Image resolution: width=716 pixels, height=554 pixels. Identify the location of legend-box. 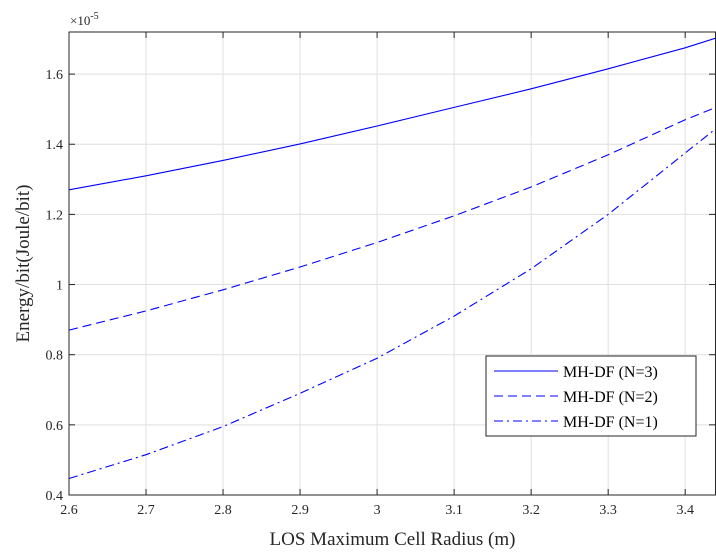
(591, 396).